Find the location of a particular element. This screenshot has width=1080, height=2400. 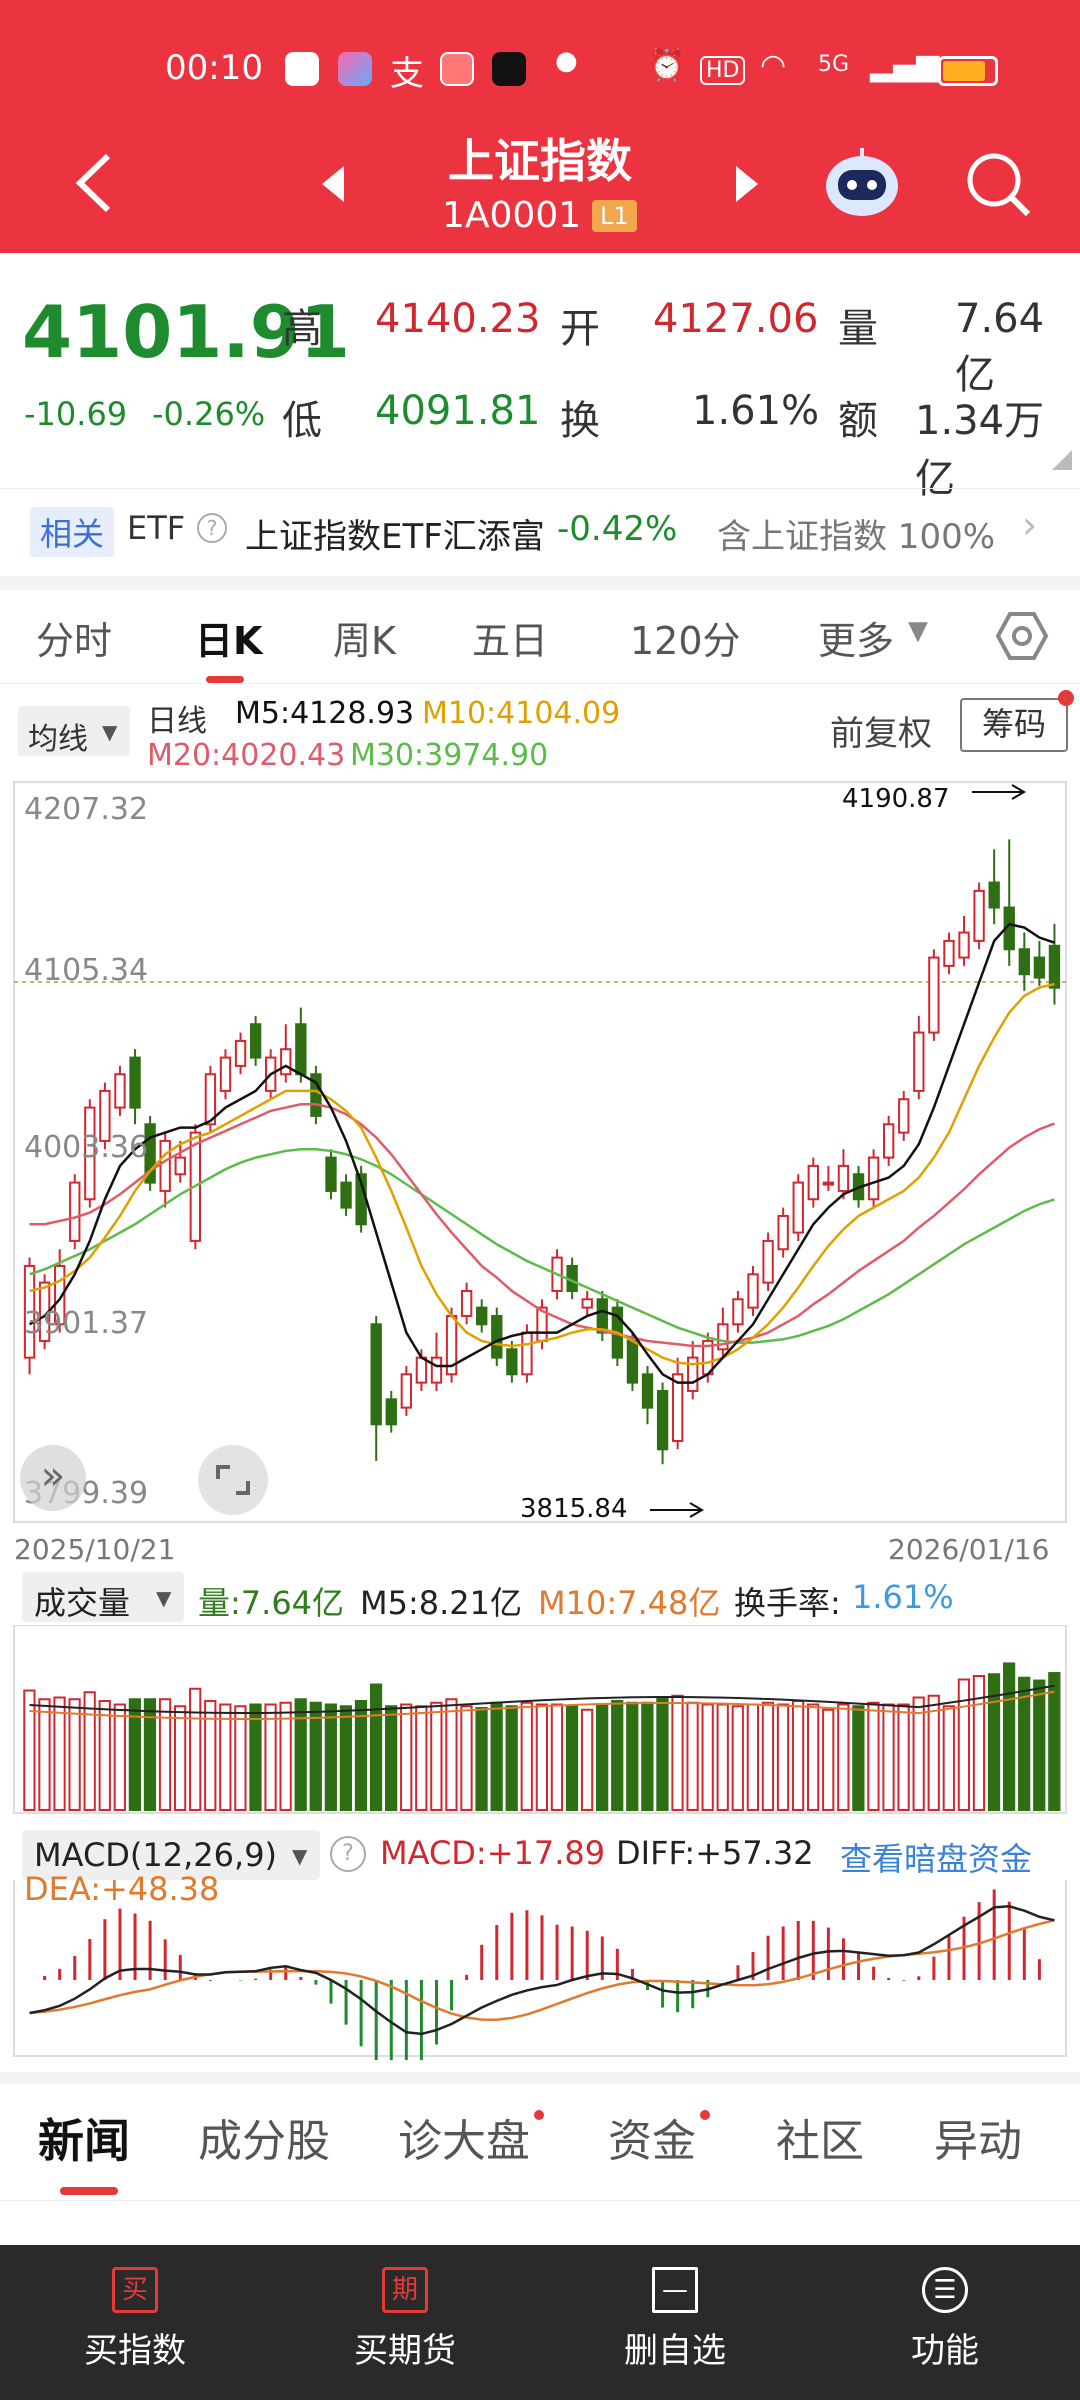

diff-line is located at coordinates (542, 1970).